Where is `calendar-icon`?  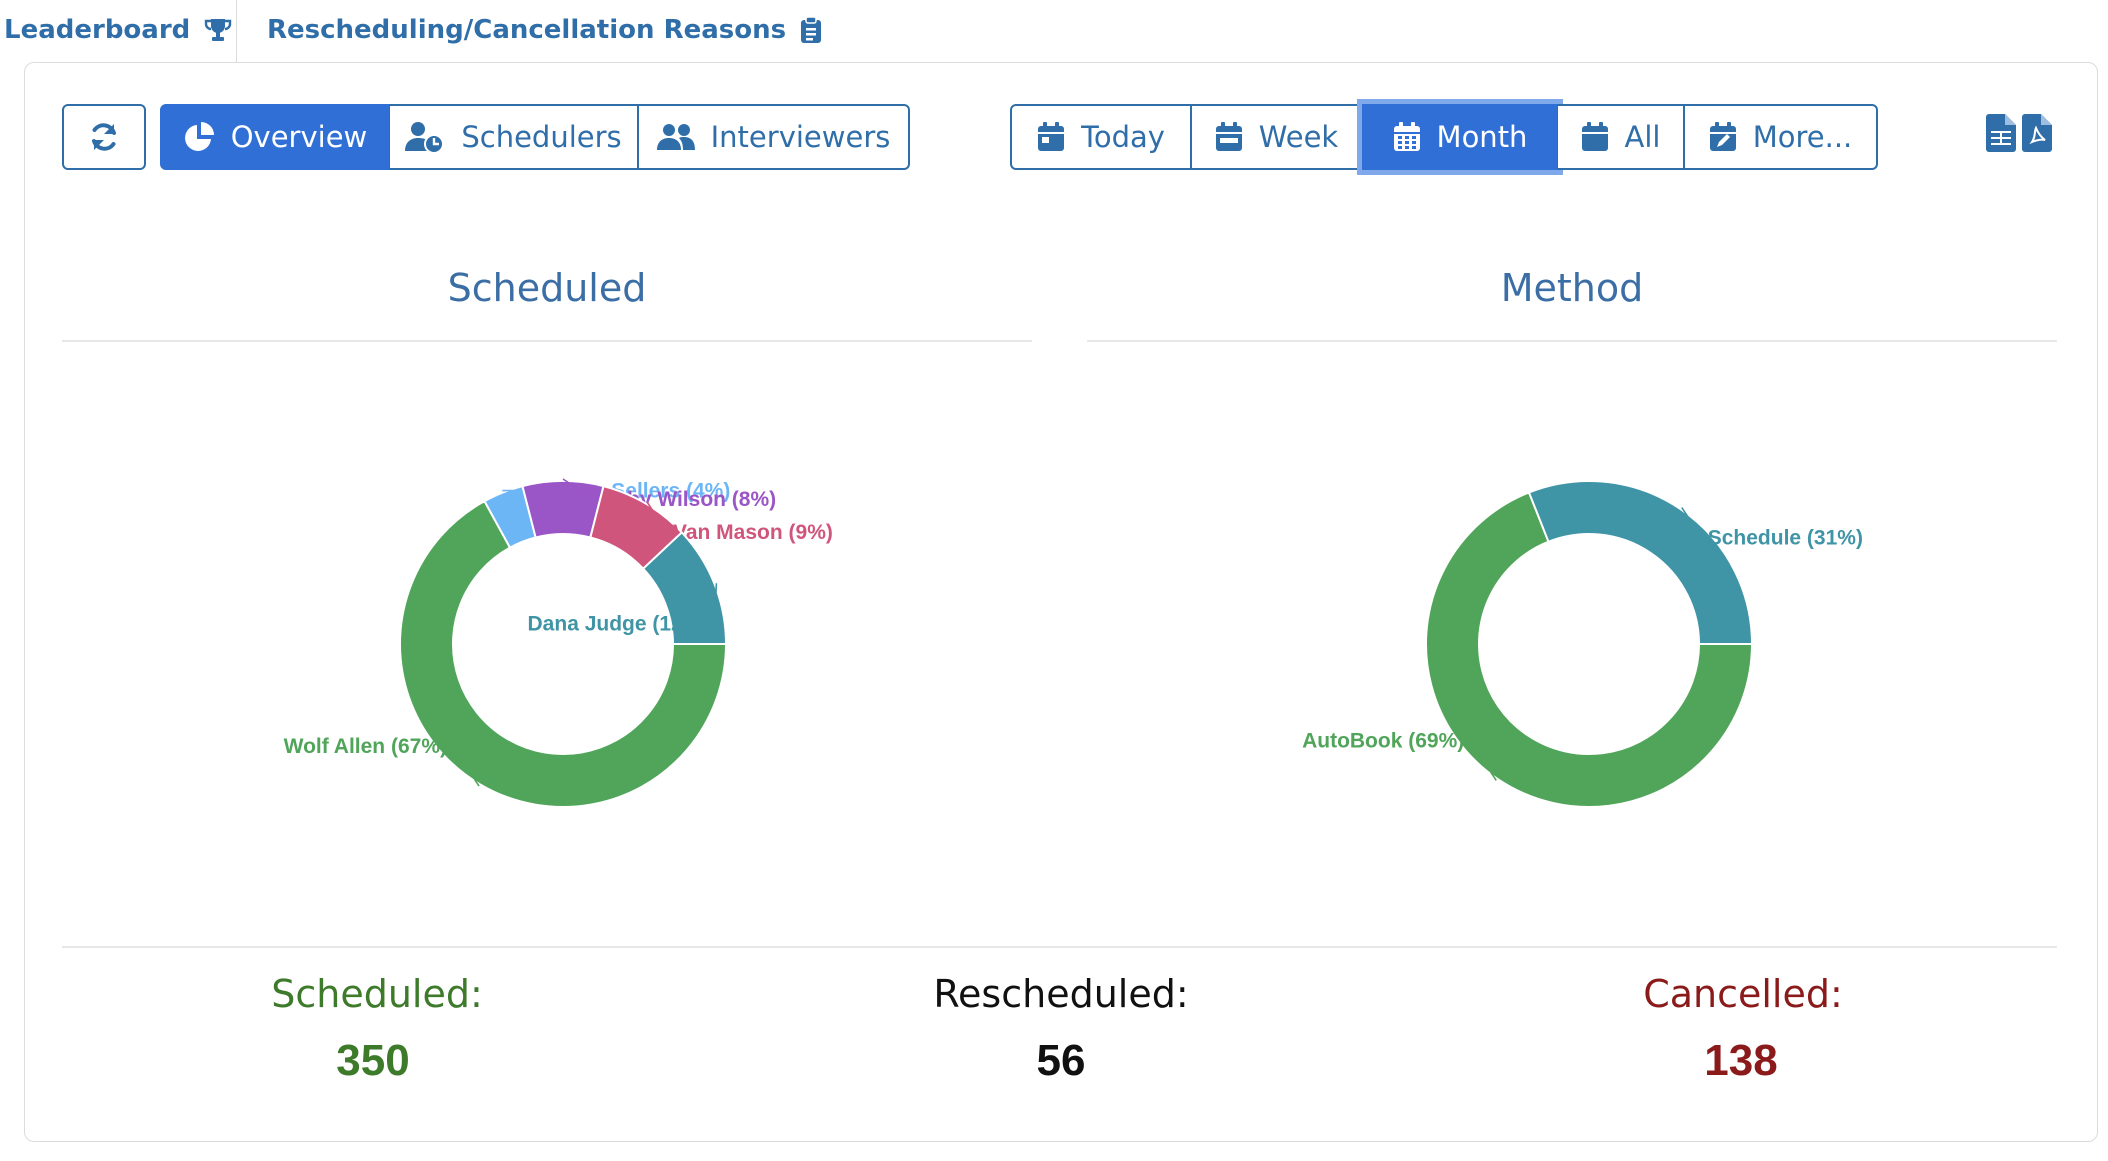 calendar-icon is located at coordinates (1595, 137).